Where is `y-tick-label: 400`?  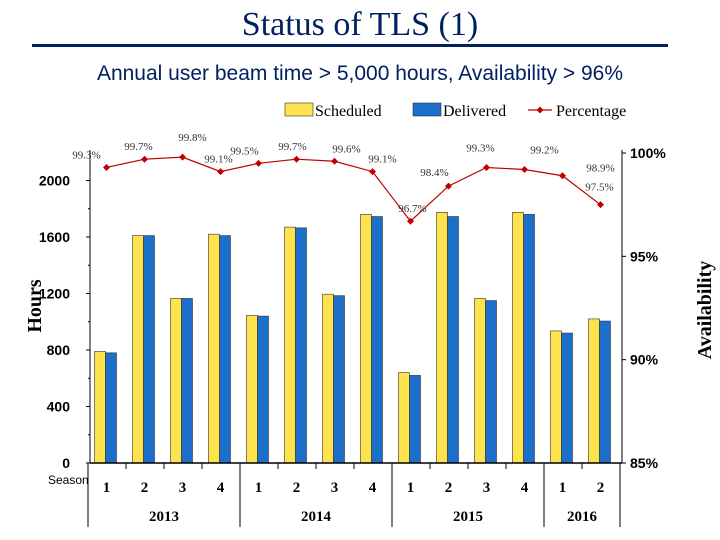
y-tick-label: 400 is located at coordinates (59, 407).